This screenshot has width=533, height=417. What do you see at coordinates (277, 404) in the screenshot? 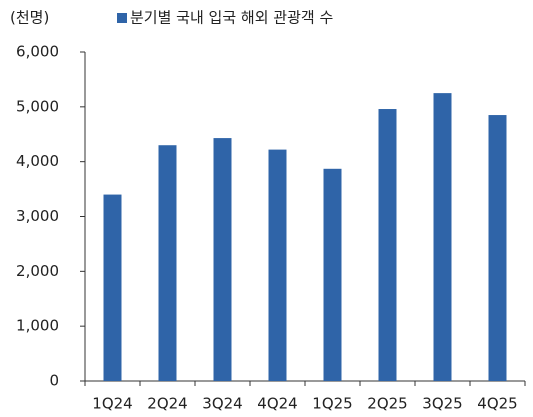
I see `x-tick-label: 4Q24` at bounding box center [277, 404].